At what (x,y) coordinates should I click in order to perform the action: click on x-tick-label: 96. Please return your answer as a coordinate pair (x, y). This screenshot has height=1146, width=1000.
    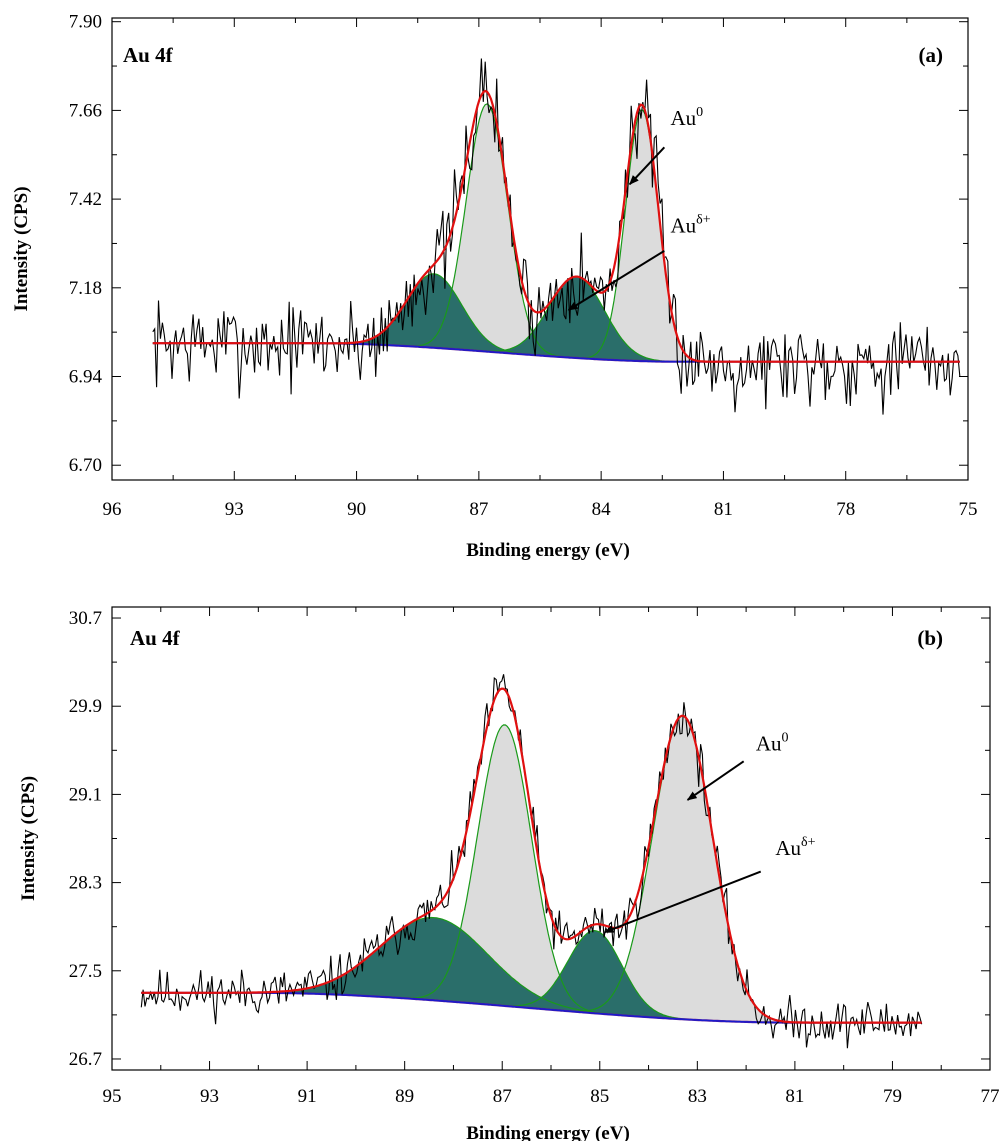
    Looking at the image, I should click on (112, 509).